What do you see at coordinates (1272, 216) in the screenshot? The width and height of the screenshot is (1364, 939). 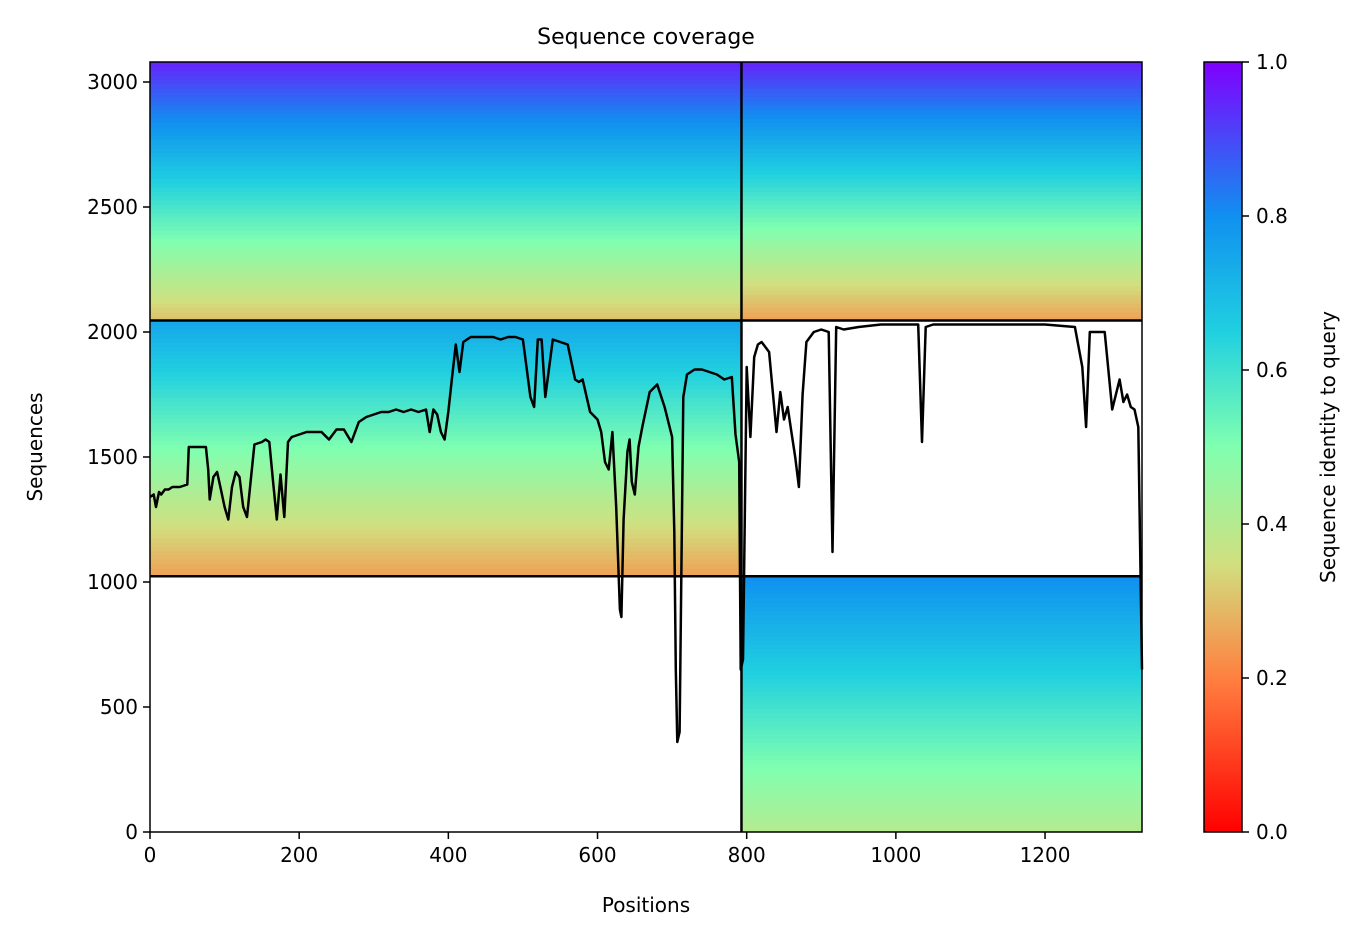 I see `colorbar-tick-label: 0.8` at bounding box center [1272, 216].